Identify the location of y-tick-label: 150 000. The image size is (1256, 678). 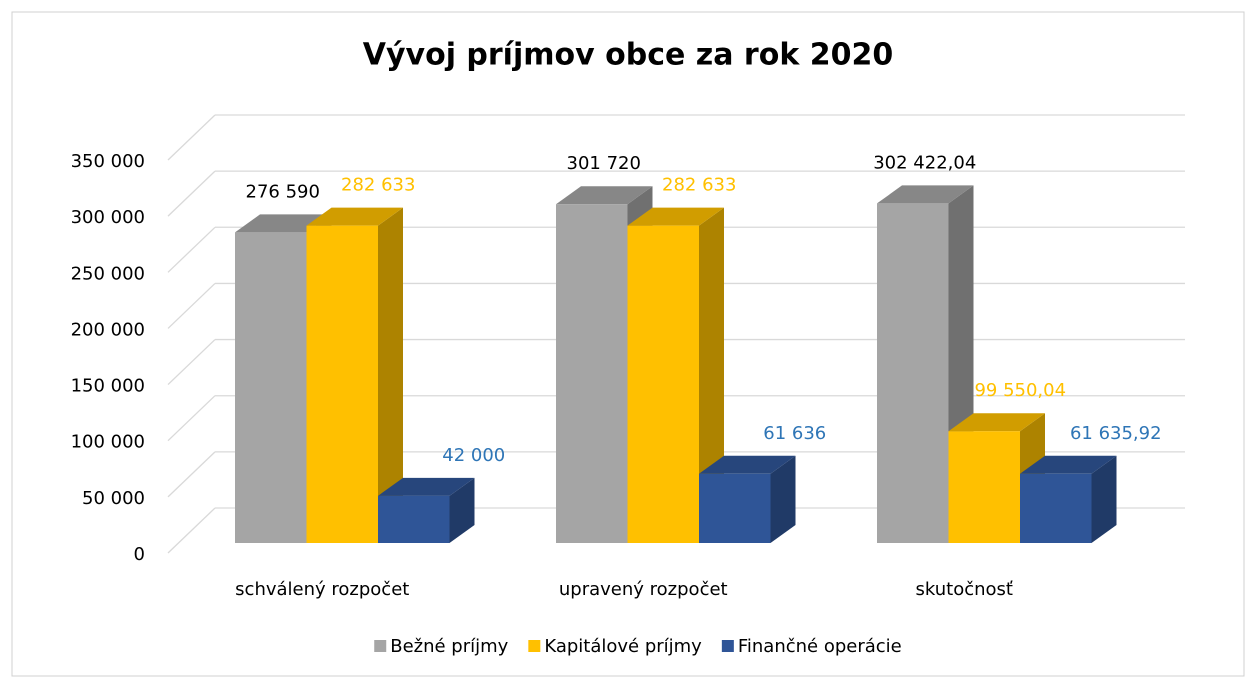
(108, 386).